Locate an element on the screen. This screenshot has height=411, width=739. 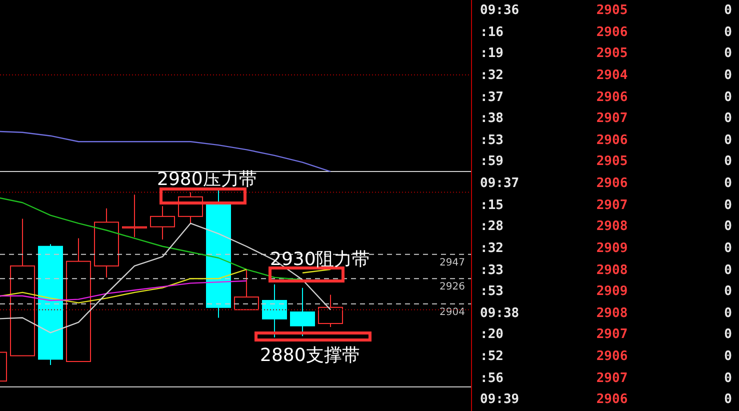
ref-line-label: 2904 is located at coordinates (452, 312).